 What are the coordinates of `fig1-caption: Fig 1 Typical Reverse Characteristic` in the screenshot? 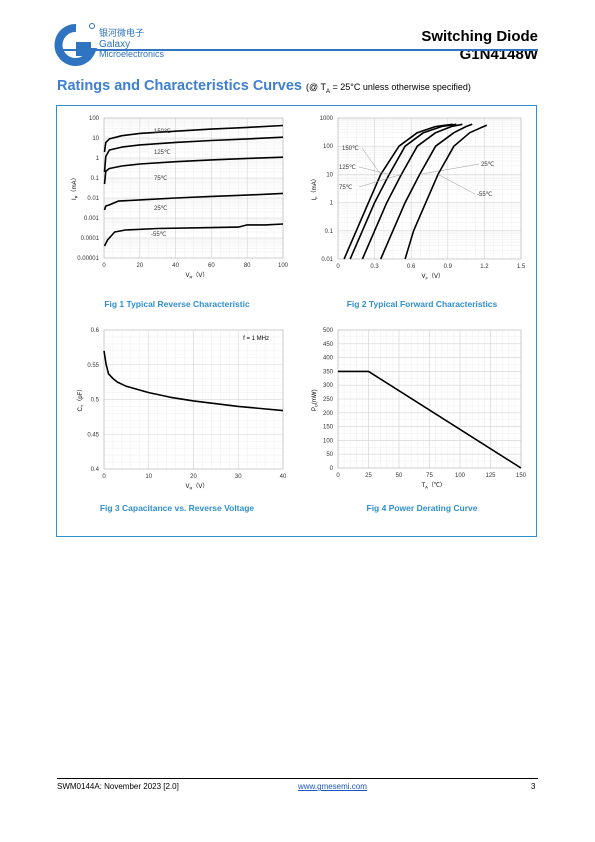 It's located at (177, 304).